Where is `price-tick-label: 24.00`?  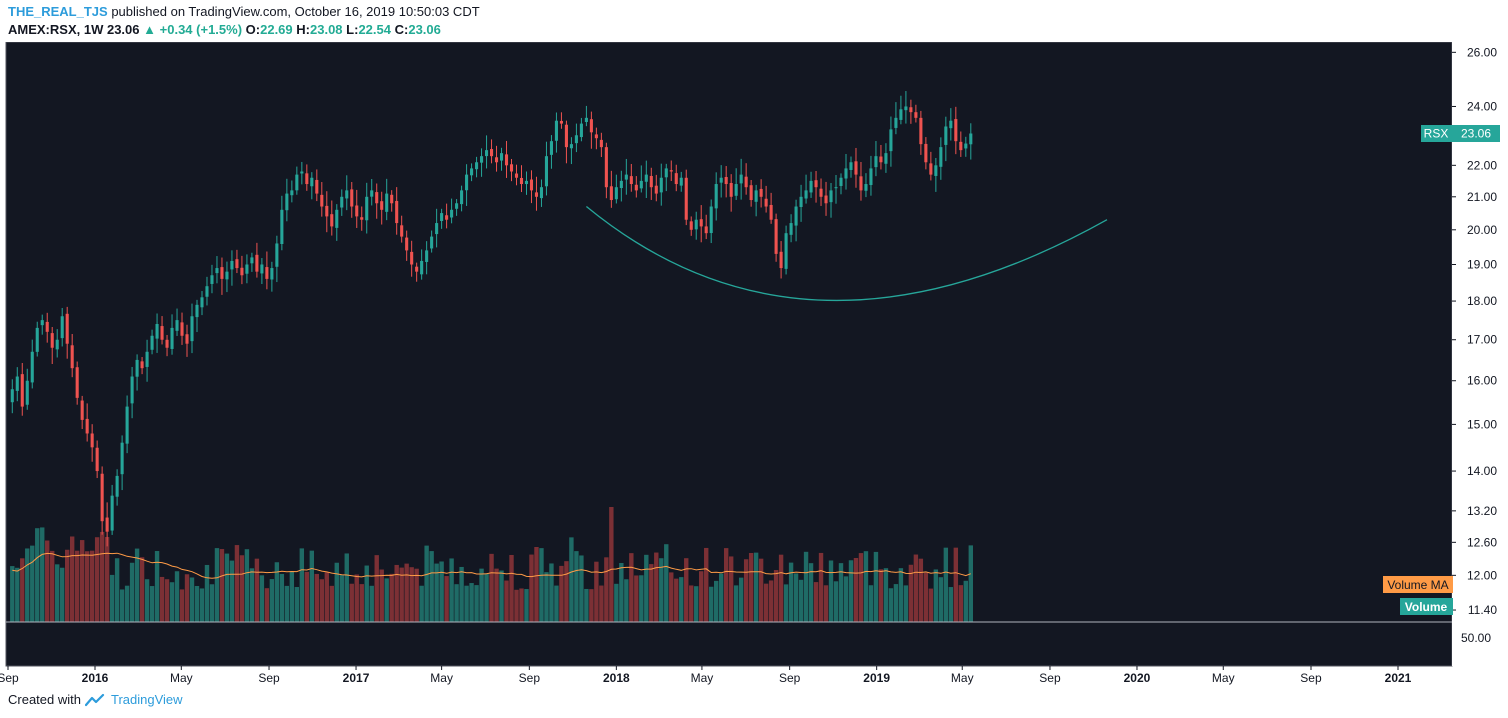 price-tick-label: 24.00 is located at coordinates (1482, 106).